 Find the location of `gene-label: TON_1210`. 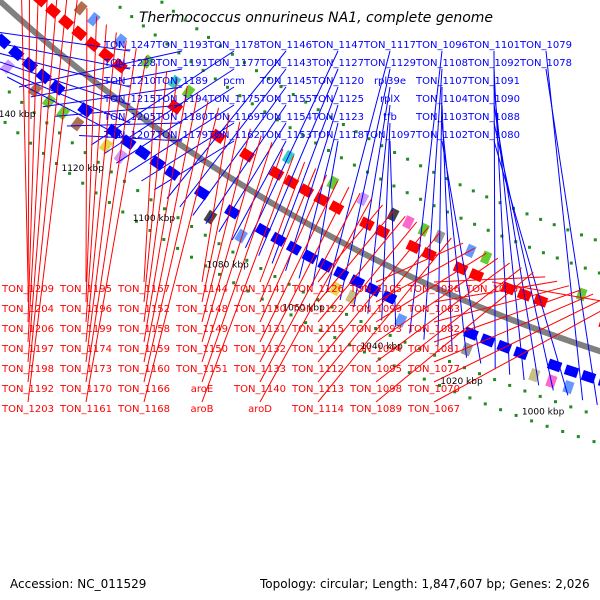

gene-label: TON_1210 is located at coordinates (129, 81).